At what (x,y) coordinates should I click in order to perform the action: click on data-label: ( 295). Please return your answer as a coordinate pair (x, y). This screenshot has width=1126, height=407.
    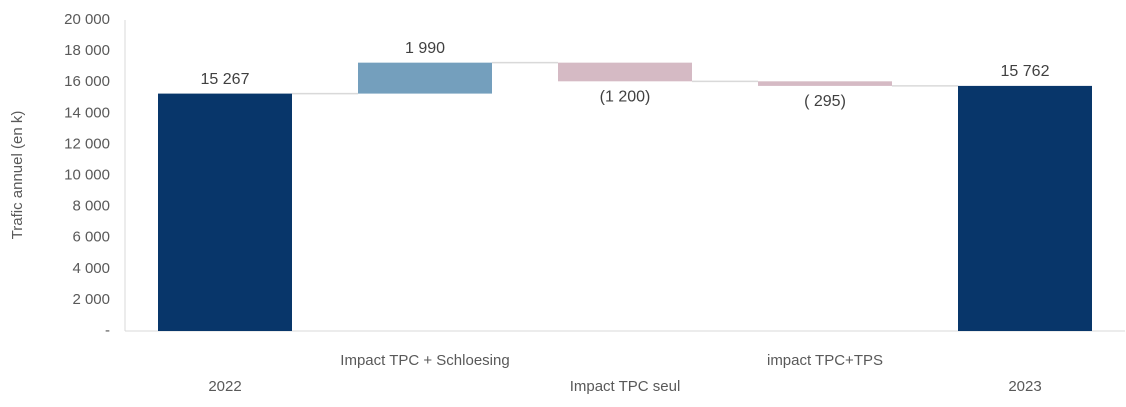
    Looking at the image, I should click on (825, 101).